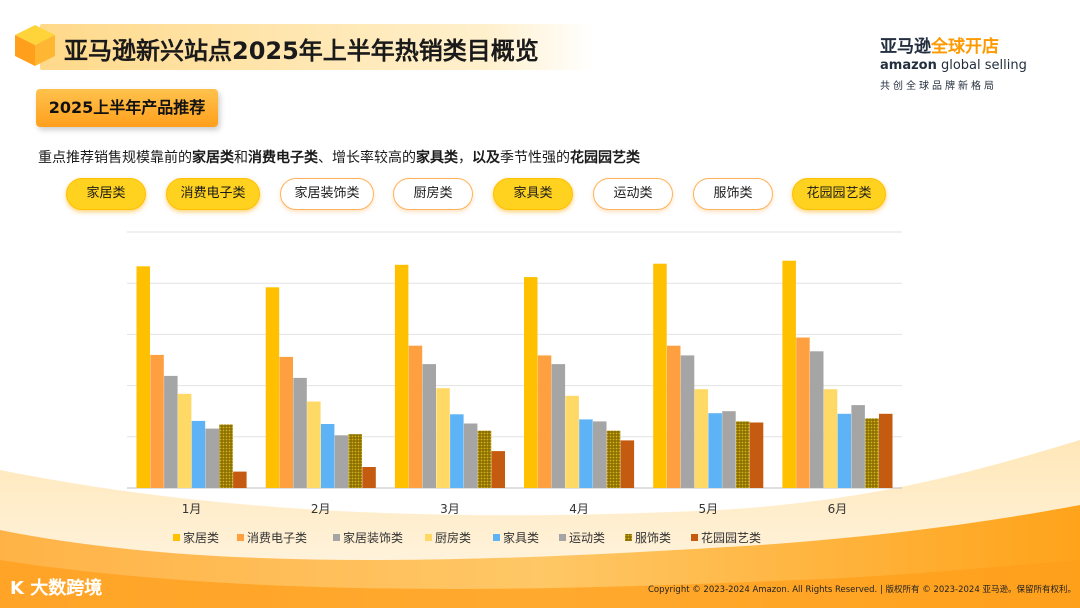 The image size is (1080, 608). I want to click on footer-brand: K 大数跨境, so click(56, 587).